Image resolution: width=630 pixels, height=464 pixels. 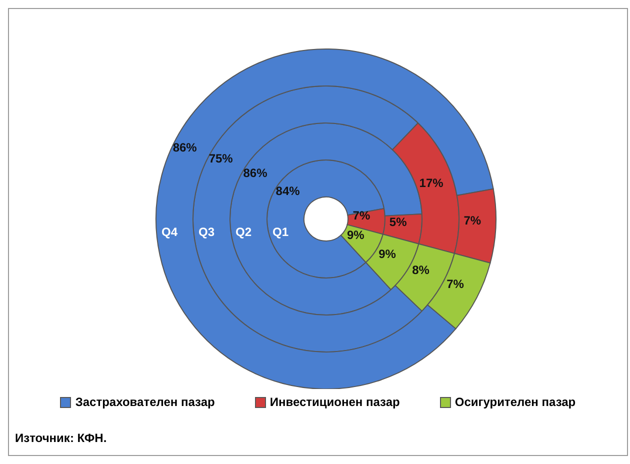 I want to click on legend-label: Инвестиционен пазар, so click(x=335, y=402).